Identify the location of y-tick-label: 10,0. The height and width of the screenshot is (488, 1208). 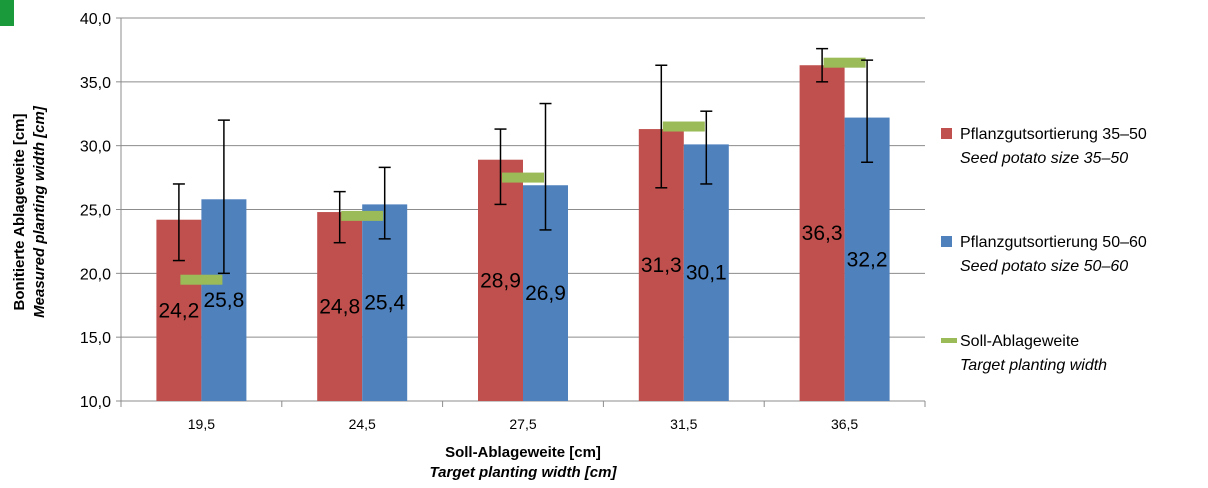
(95, 402).